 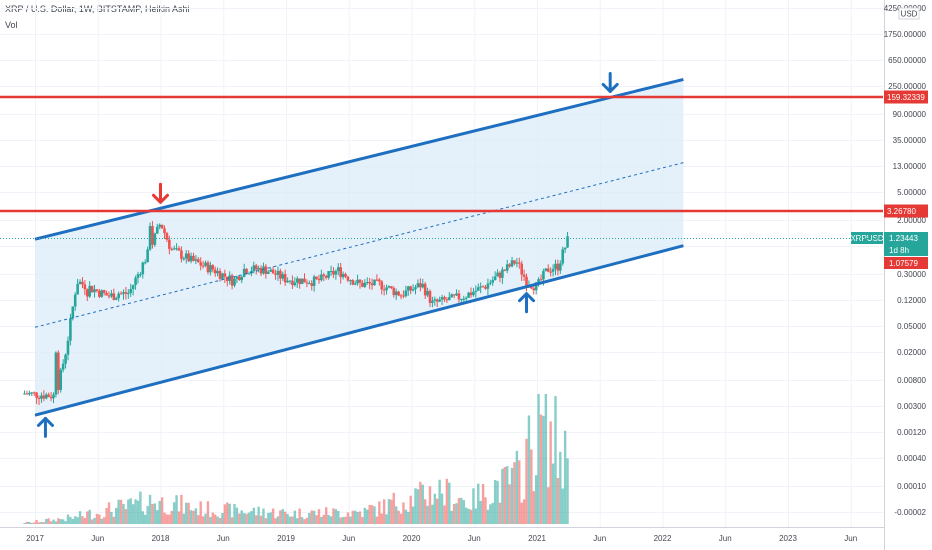 I want to click on time-axis-bg, so click(x=442, y=538).